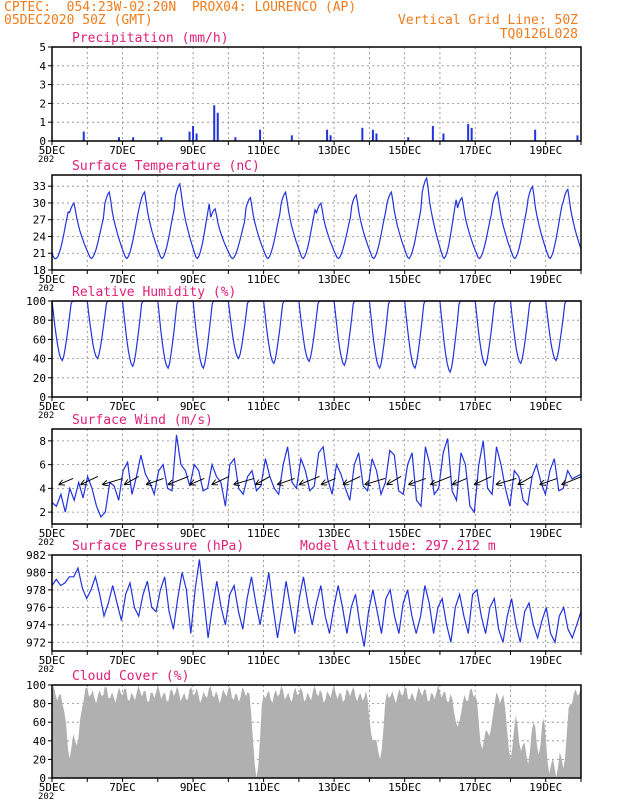 The image size is (618, 800). Describe the element at coordinates (36, 572) in the screenshot. I see `y-tick-label: 980` at that location.